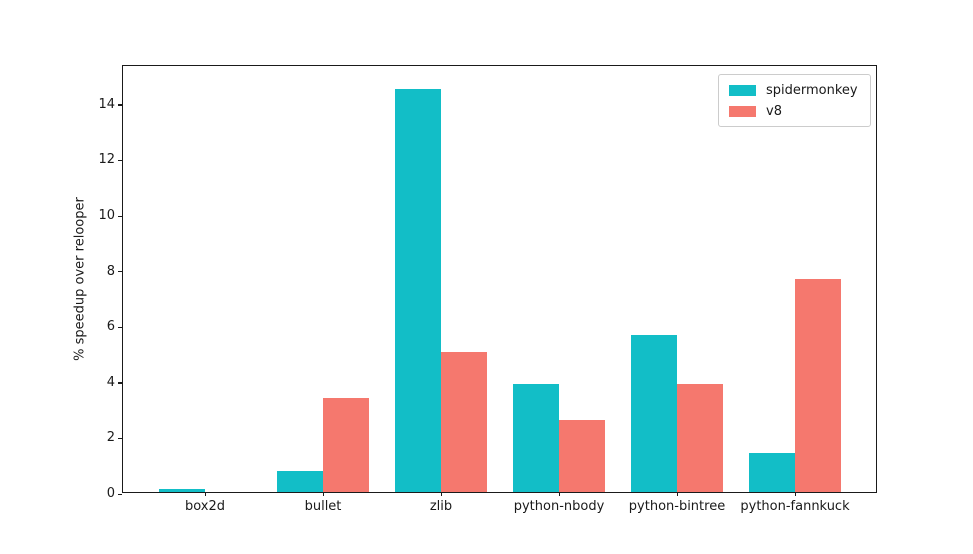 The height and width of the screenshot is (554, 973). Describe the element at coordinates (346, 444) in the screenshot. I see `bar-v8-bullet` at that location.